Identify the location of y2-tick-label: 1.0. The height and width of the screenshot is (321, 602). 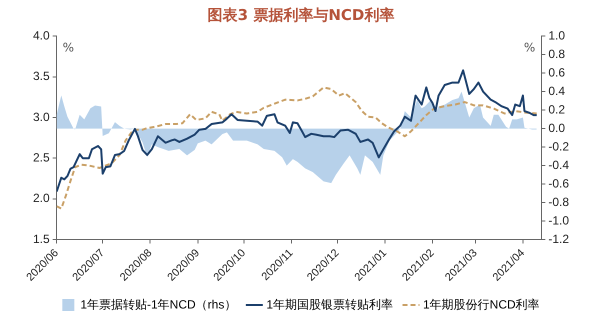
(557, 35).